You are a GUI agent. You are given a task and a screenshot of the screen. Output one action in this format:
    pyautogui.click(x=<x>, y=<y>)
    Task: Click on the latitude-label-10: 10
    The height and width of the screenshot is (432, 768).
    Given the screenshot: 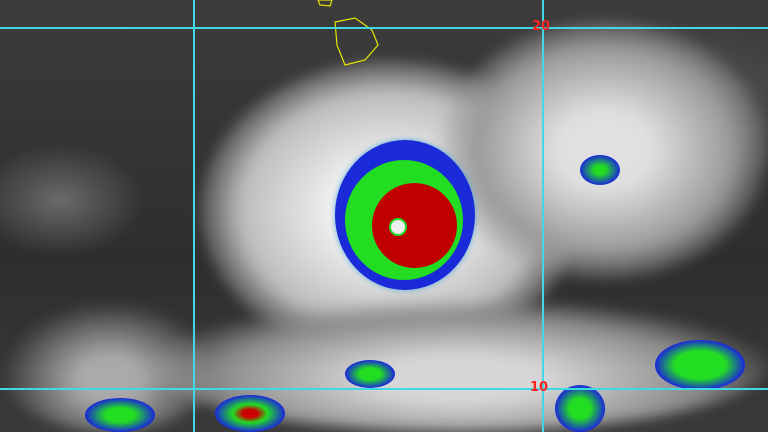 What is the action you would take?
    pyautogui.click(x=539, y=387)
    